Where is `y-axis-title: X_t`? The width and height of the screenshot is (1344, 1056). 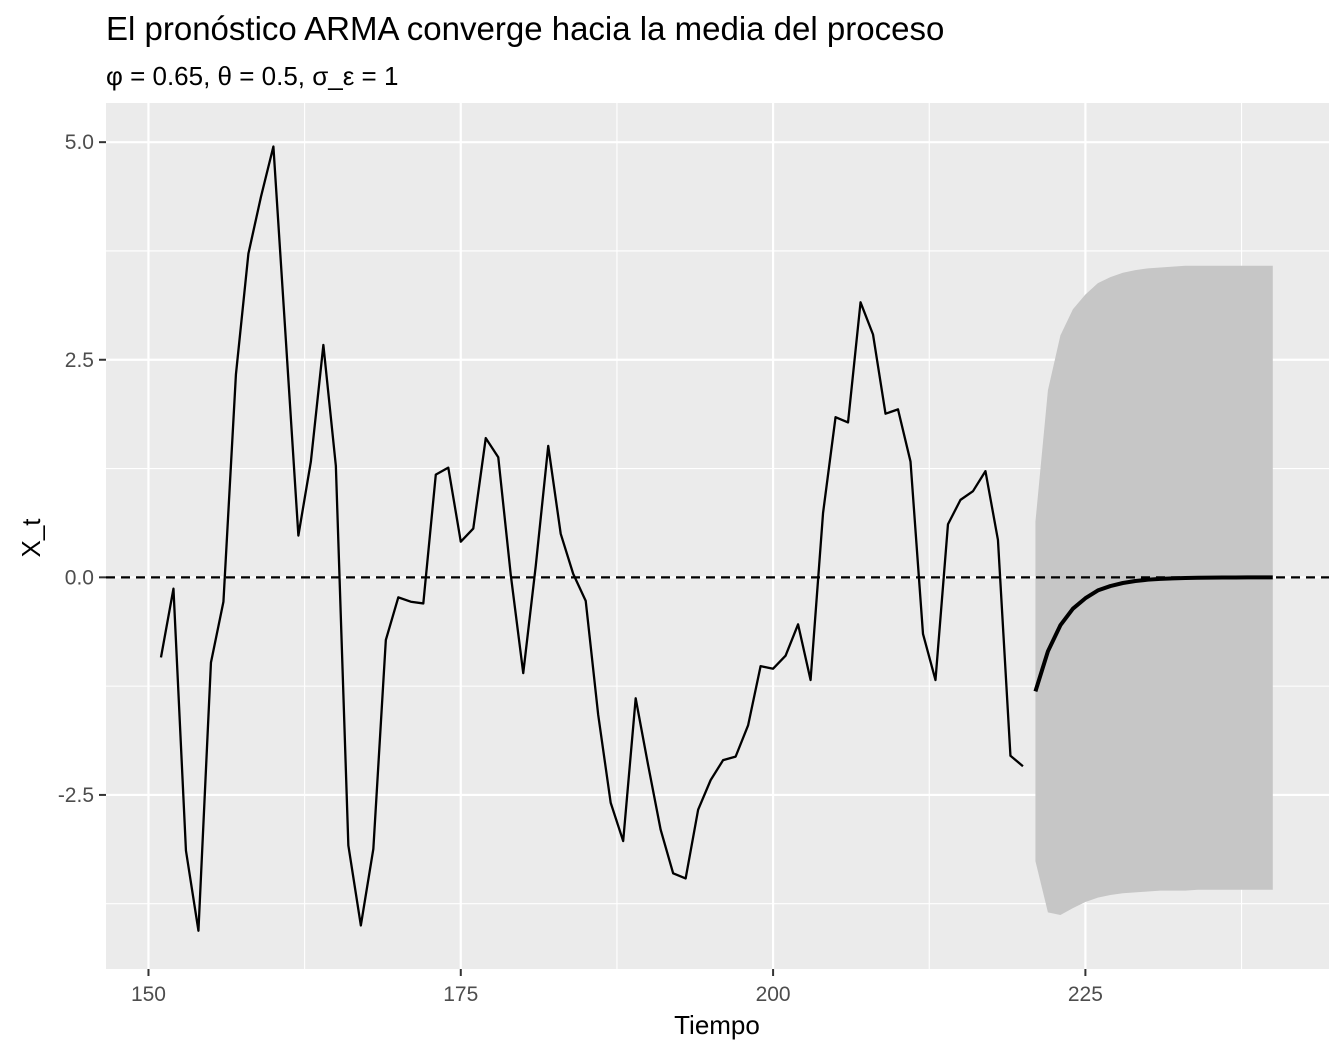
y-axis-title: X_t is located at coordinates (31, 538).